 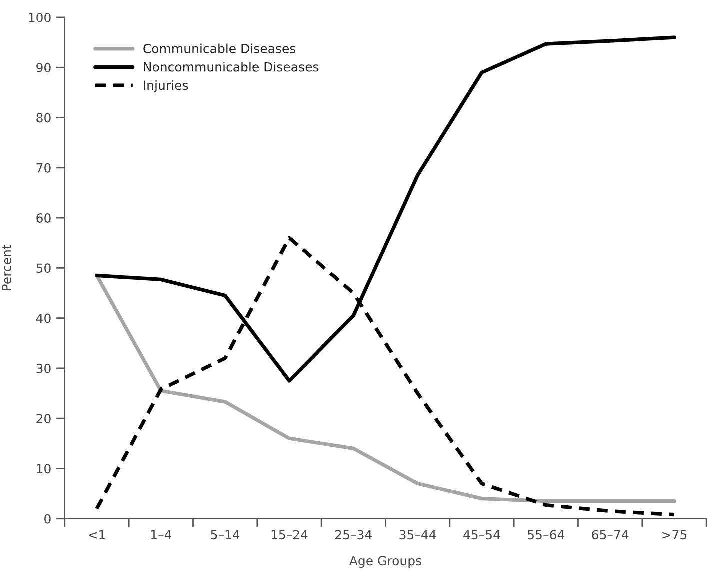 What do you see at coordinates (354, 535) in the screenshot?
I see `x-tick-label: 25–34` at bounding box center [354, 535].